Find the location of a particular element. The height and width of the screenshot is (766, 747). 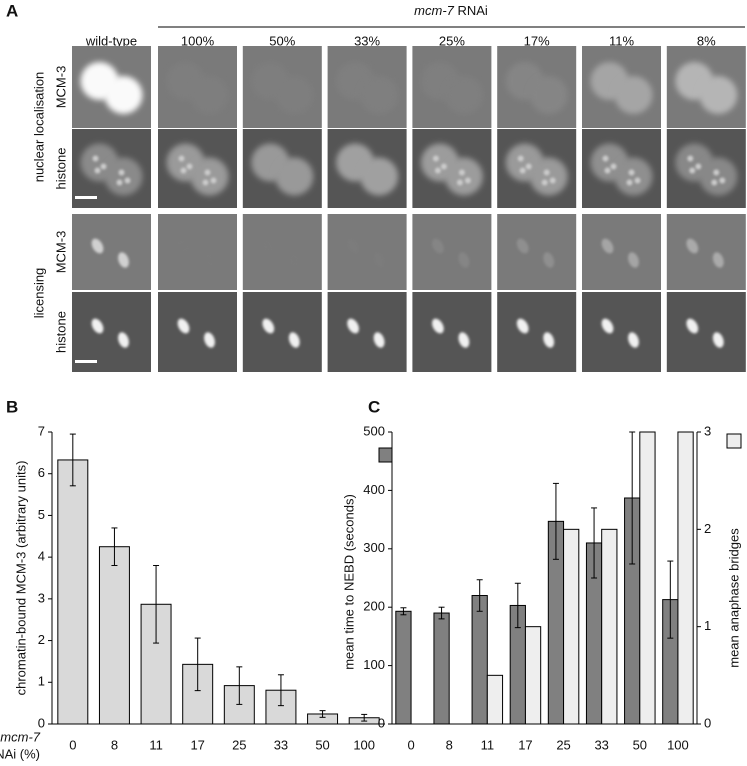

y-tick-label: 400 is located at coordinates (374, 489).